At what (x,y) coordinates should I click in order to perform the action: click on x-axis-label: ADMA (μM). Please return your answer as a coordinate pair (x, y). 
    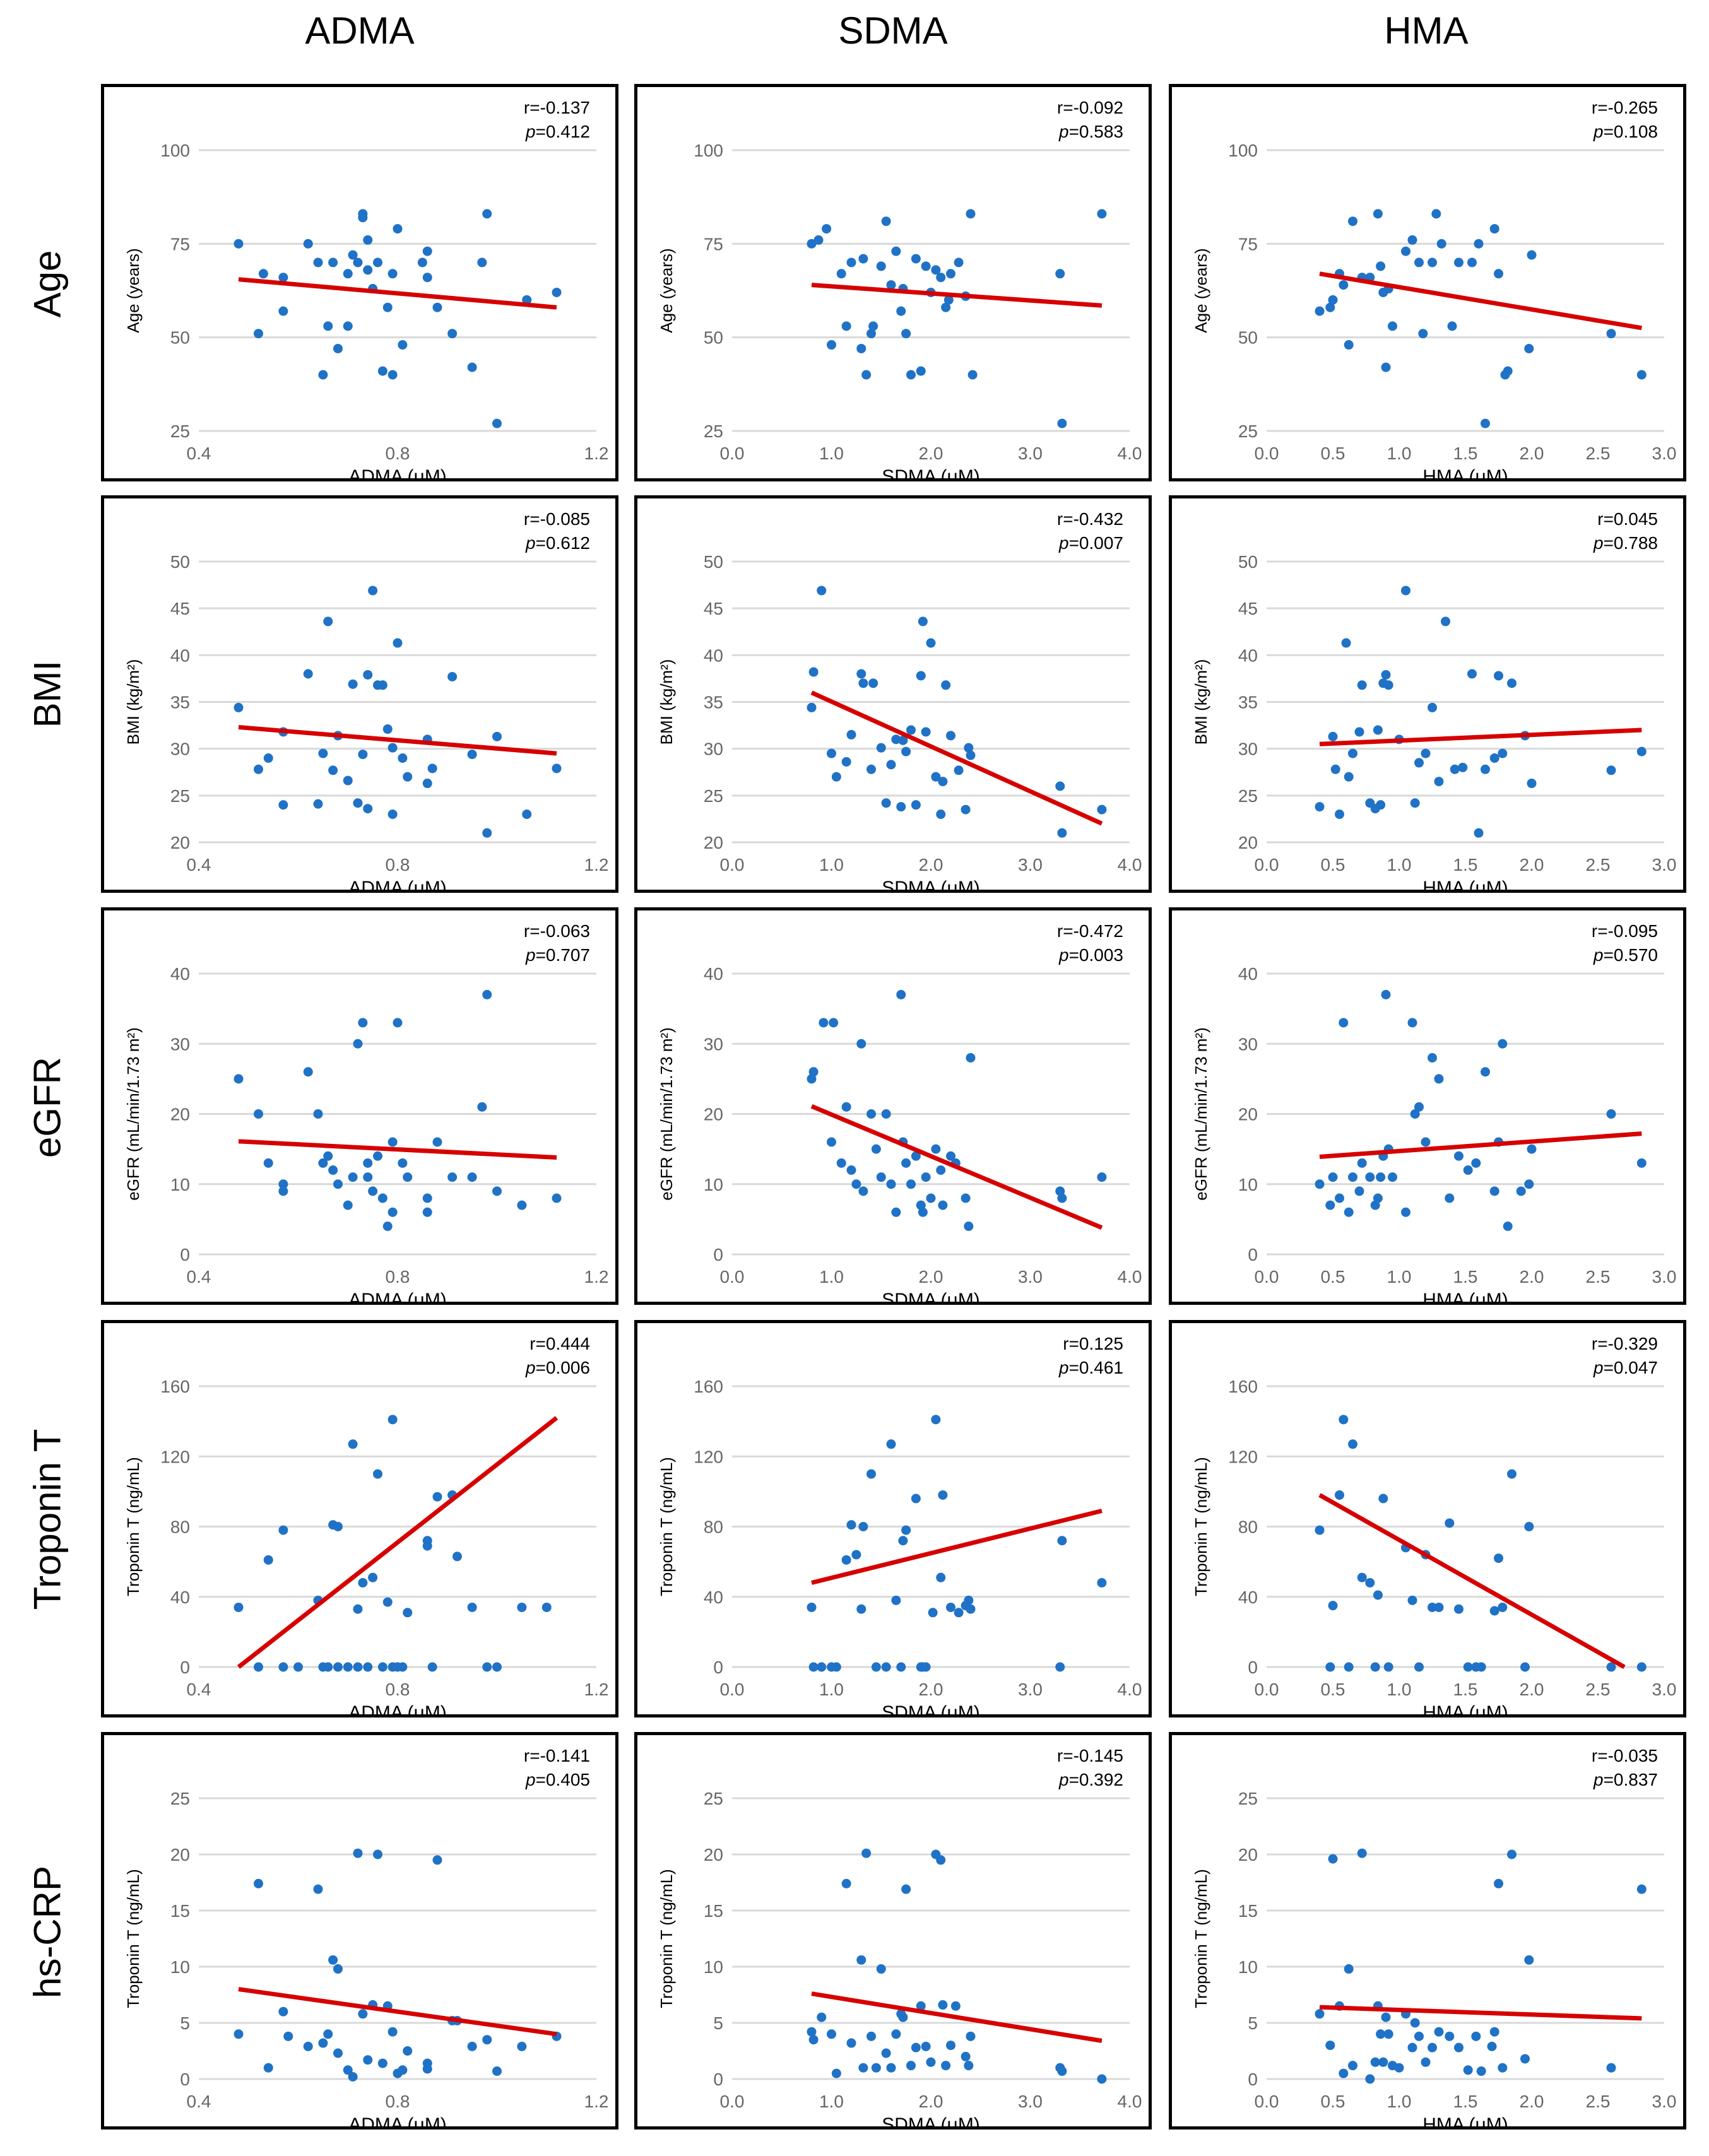
    Looking at the image, I should click on (397, 1296).